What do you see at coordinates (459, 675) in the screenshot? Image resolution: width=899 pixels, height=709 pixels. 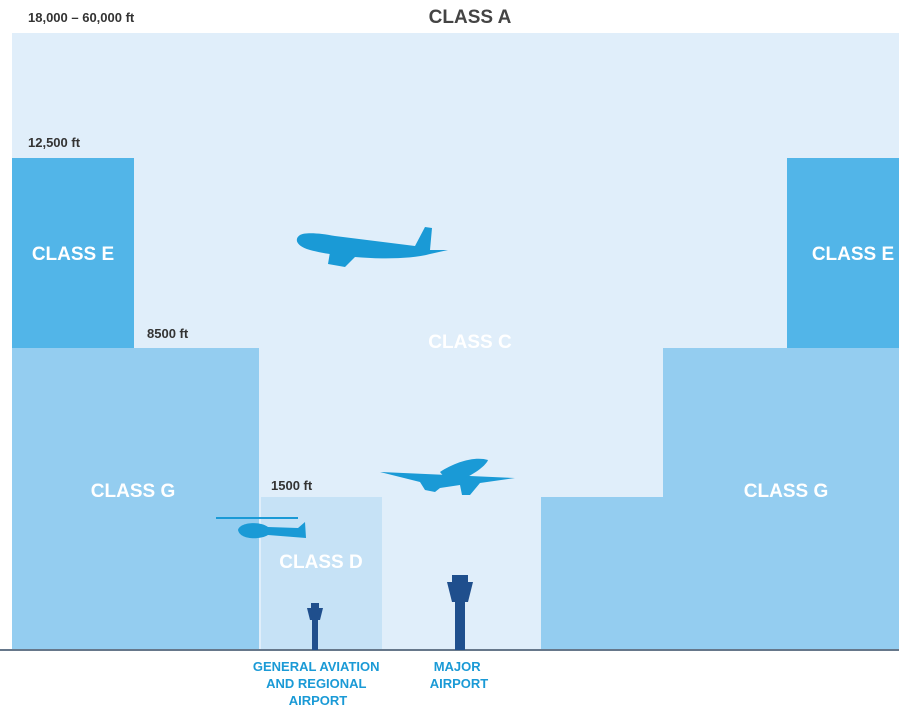 I see `airport-label: MAJOR AIRPORT` at bounding box center [459, 675].